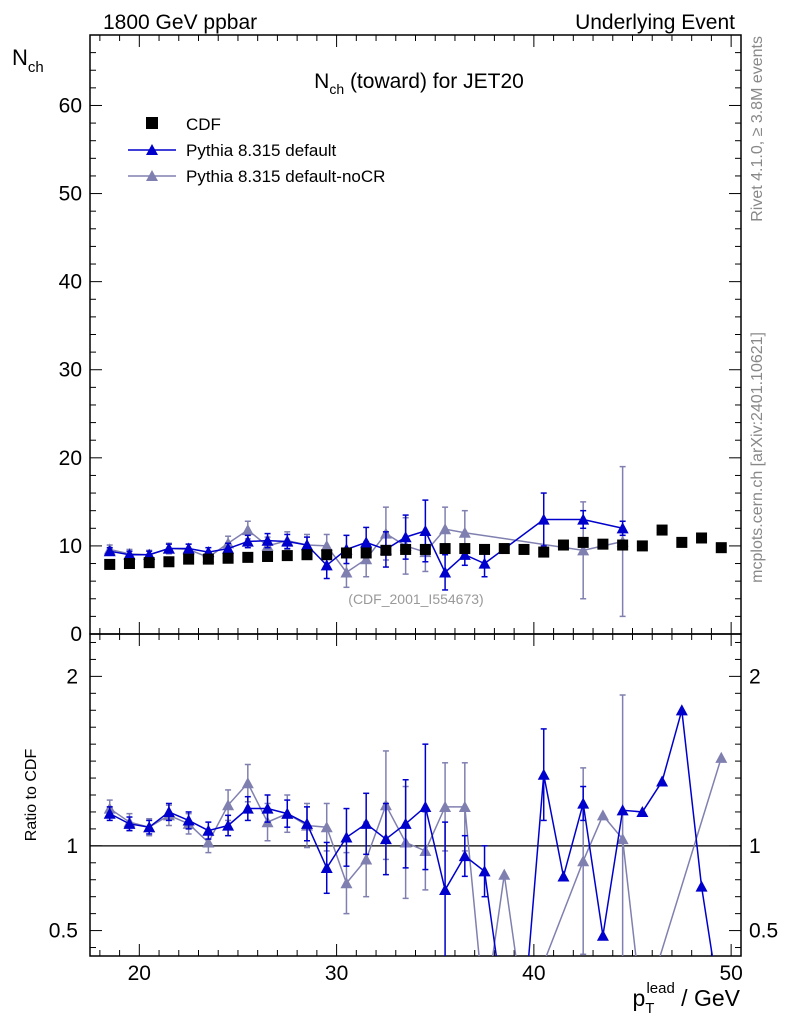  I want to click on y-axis-label-sub: ch, so click(36, 67).